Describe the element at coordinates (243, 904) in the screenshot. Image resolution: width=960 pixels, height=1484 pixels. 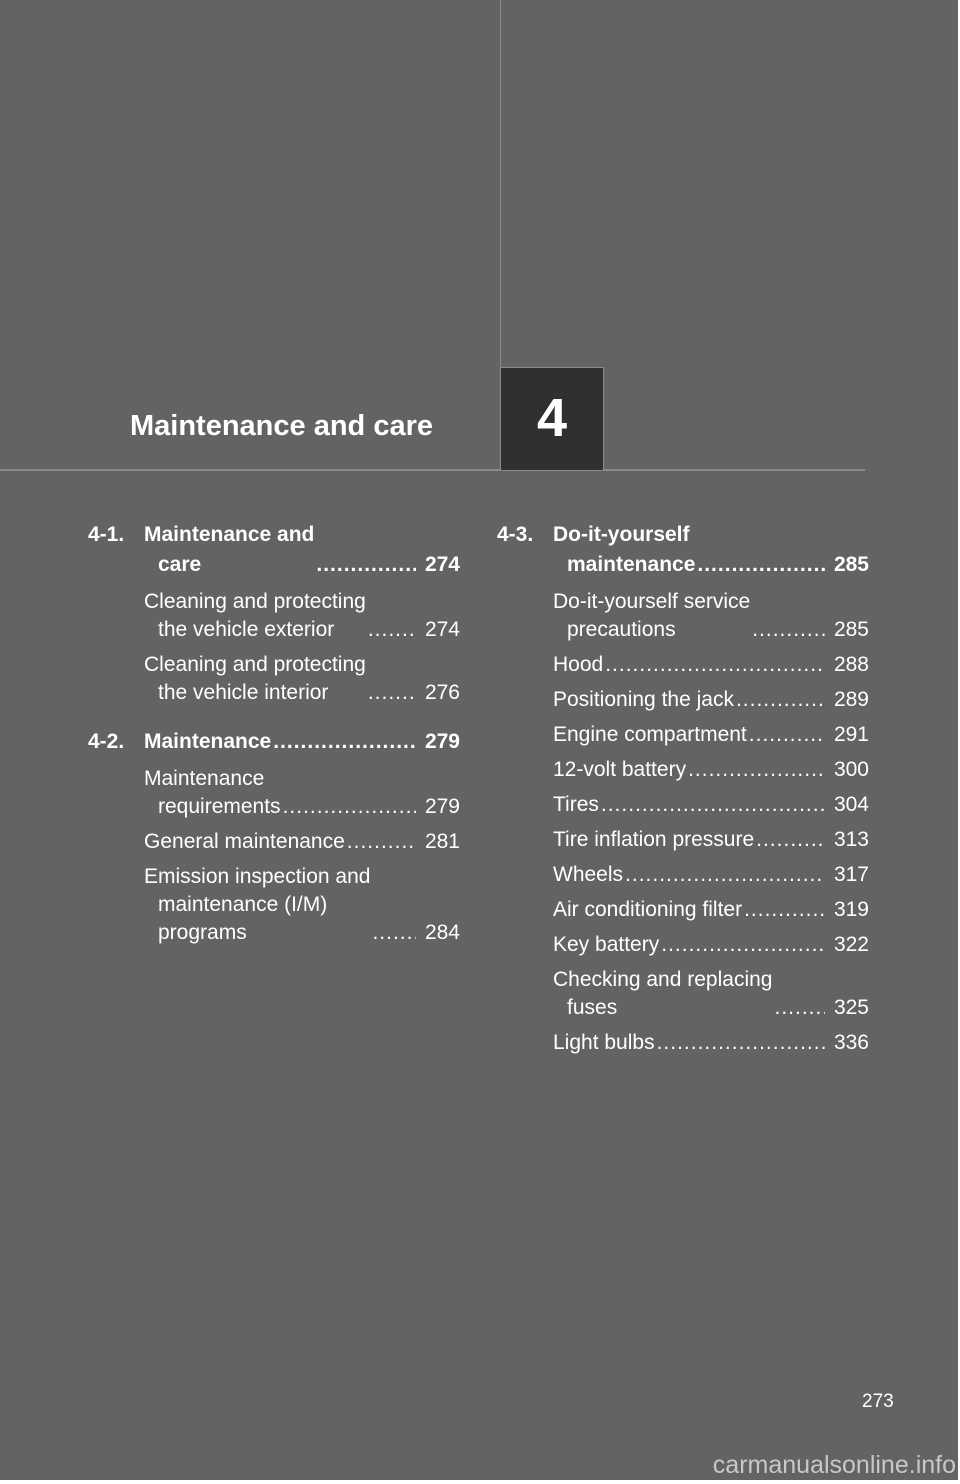
I see `toc-entry-line: maintenance (I/M)` at that location.